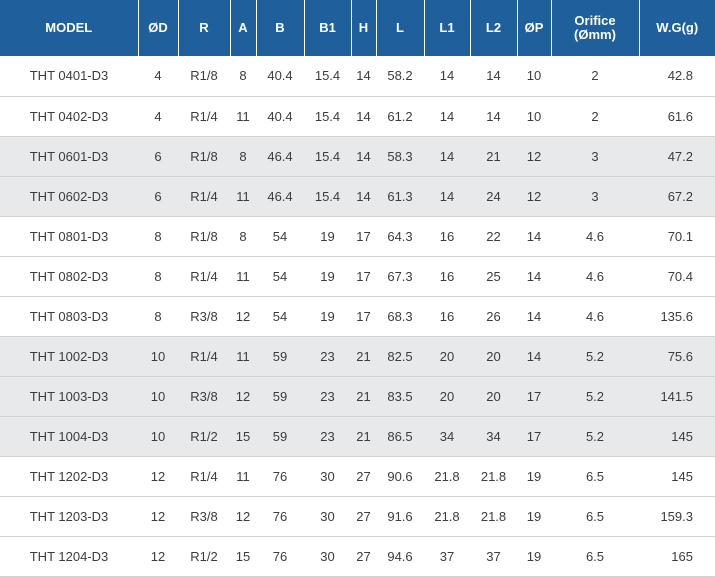  I want to click on header-b1: B1, so click(327, 28).